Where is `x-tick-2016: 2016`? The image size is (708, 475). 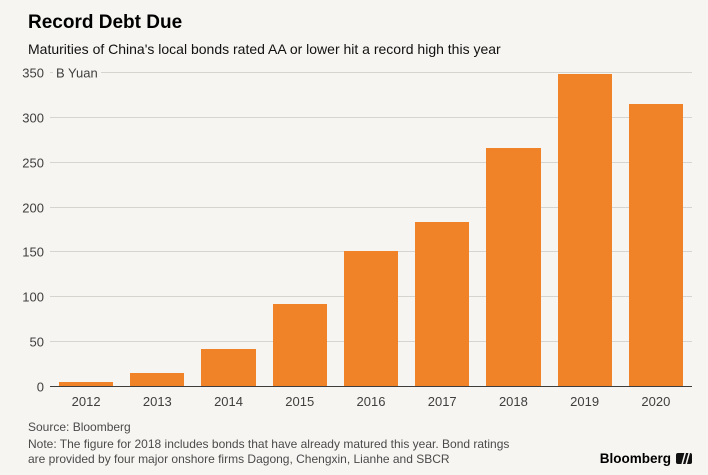
x-tick-2016: 2016 is located at coordinates (371, 401).